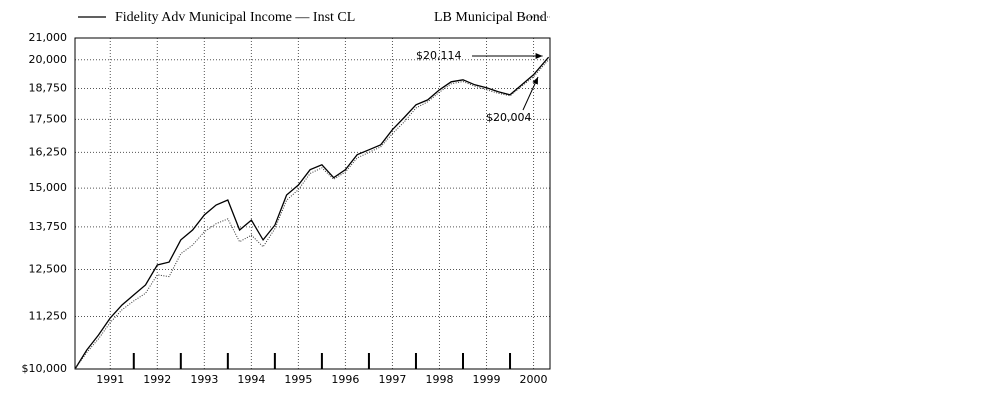 This screenshot has height=404, width=983. What do you see at coordinates (48, 268) in the screenshot?
I see `y-tick-label: 12,500` at bounding box center [48, 268].